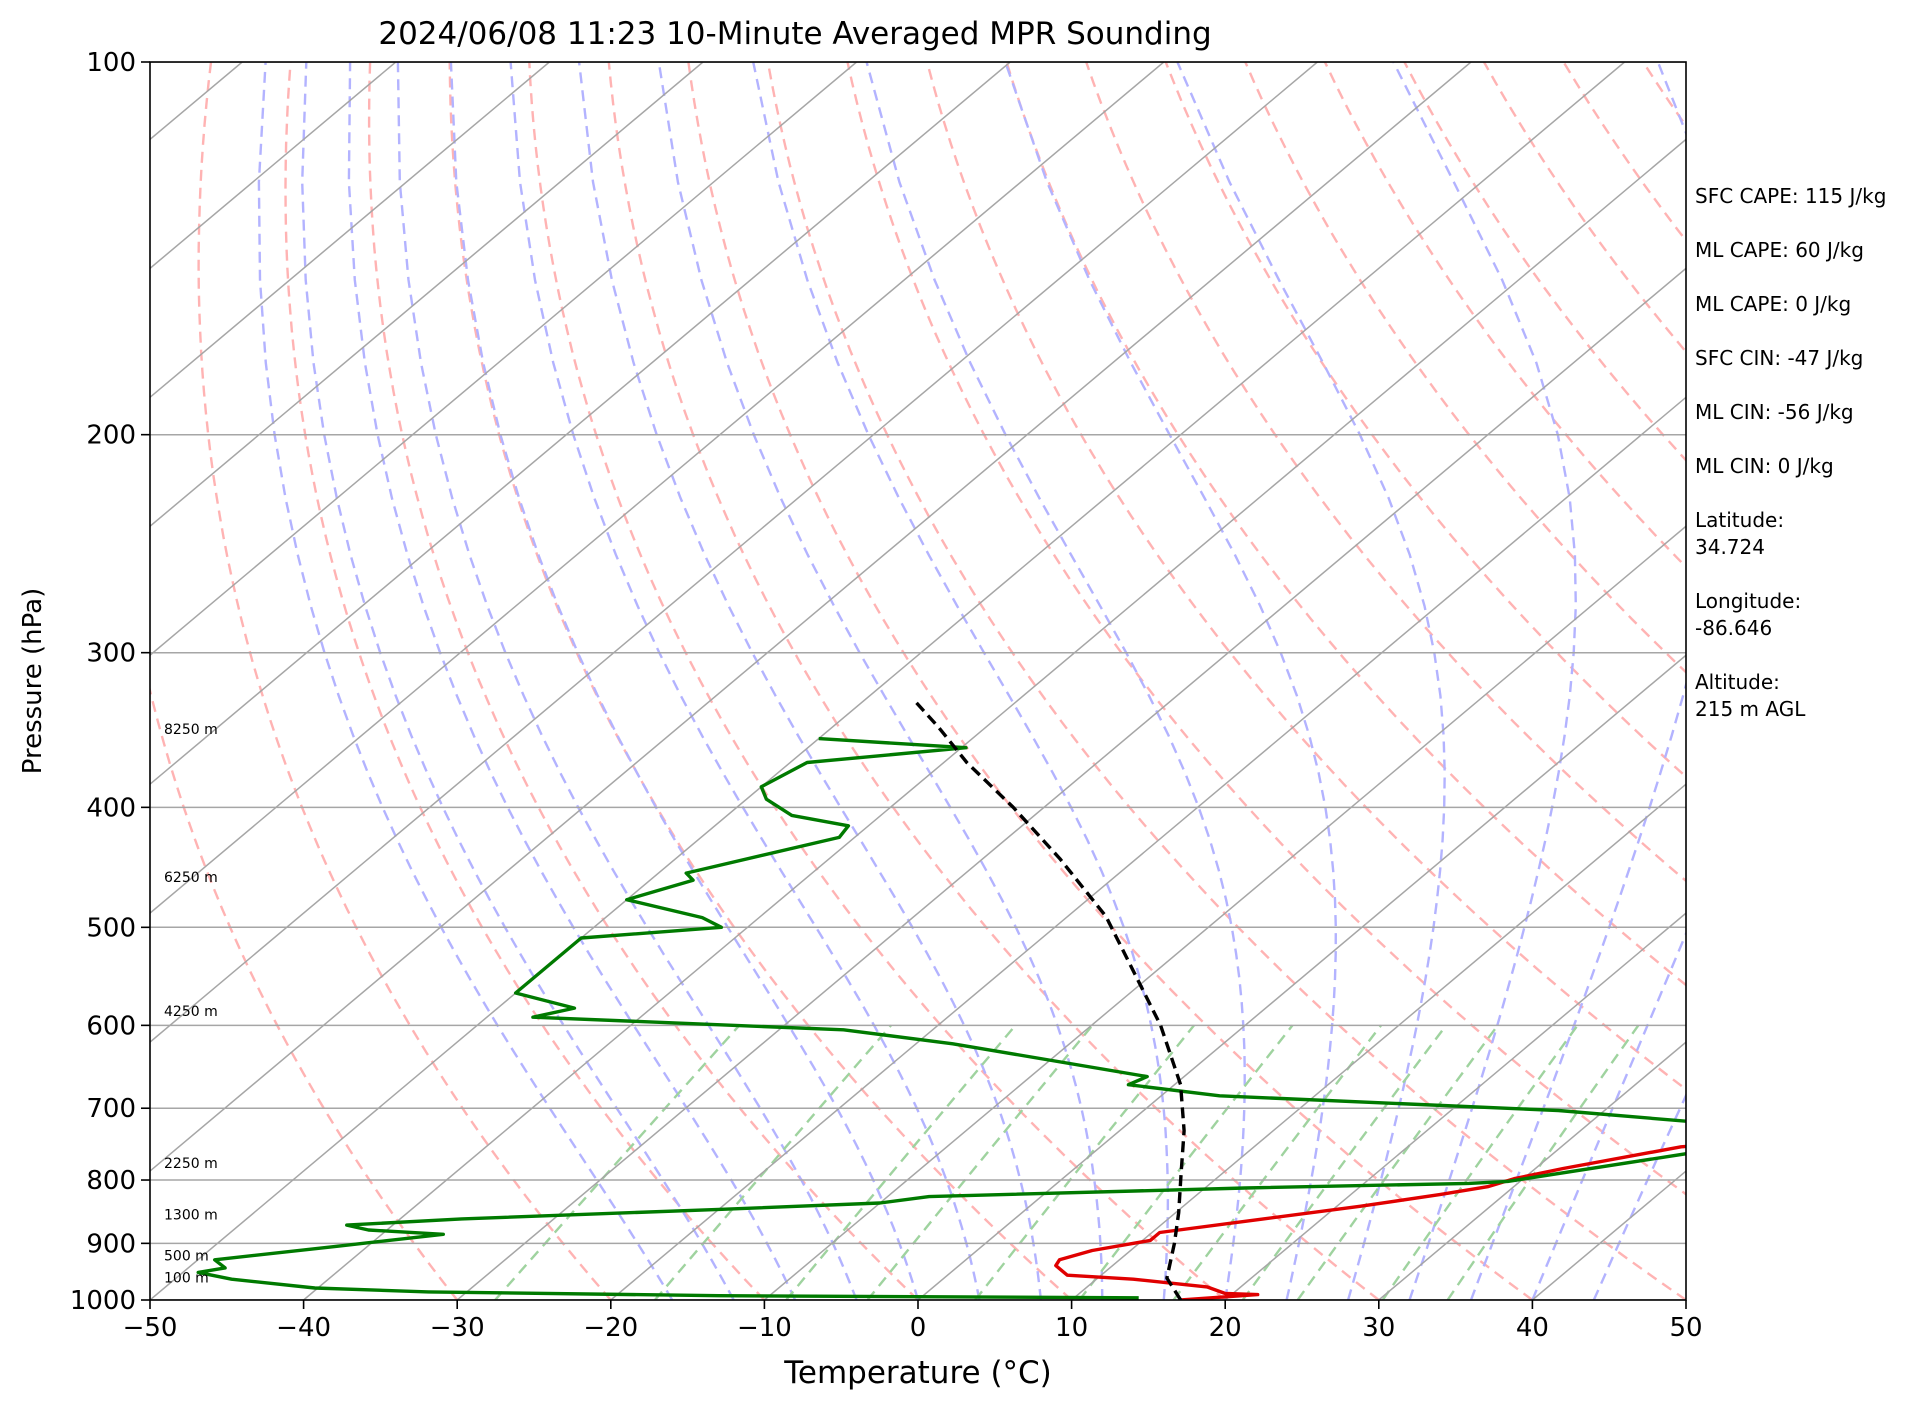 Image resolution: width=1921 pixels, height=1406 pixels. I want to click on x-tick-label: 20, so click(1225, 1328).